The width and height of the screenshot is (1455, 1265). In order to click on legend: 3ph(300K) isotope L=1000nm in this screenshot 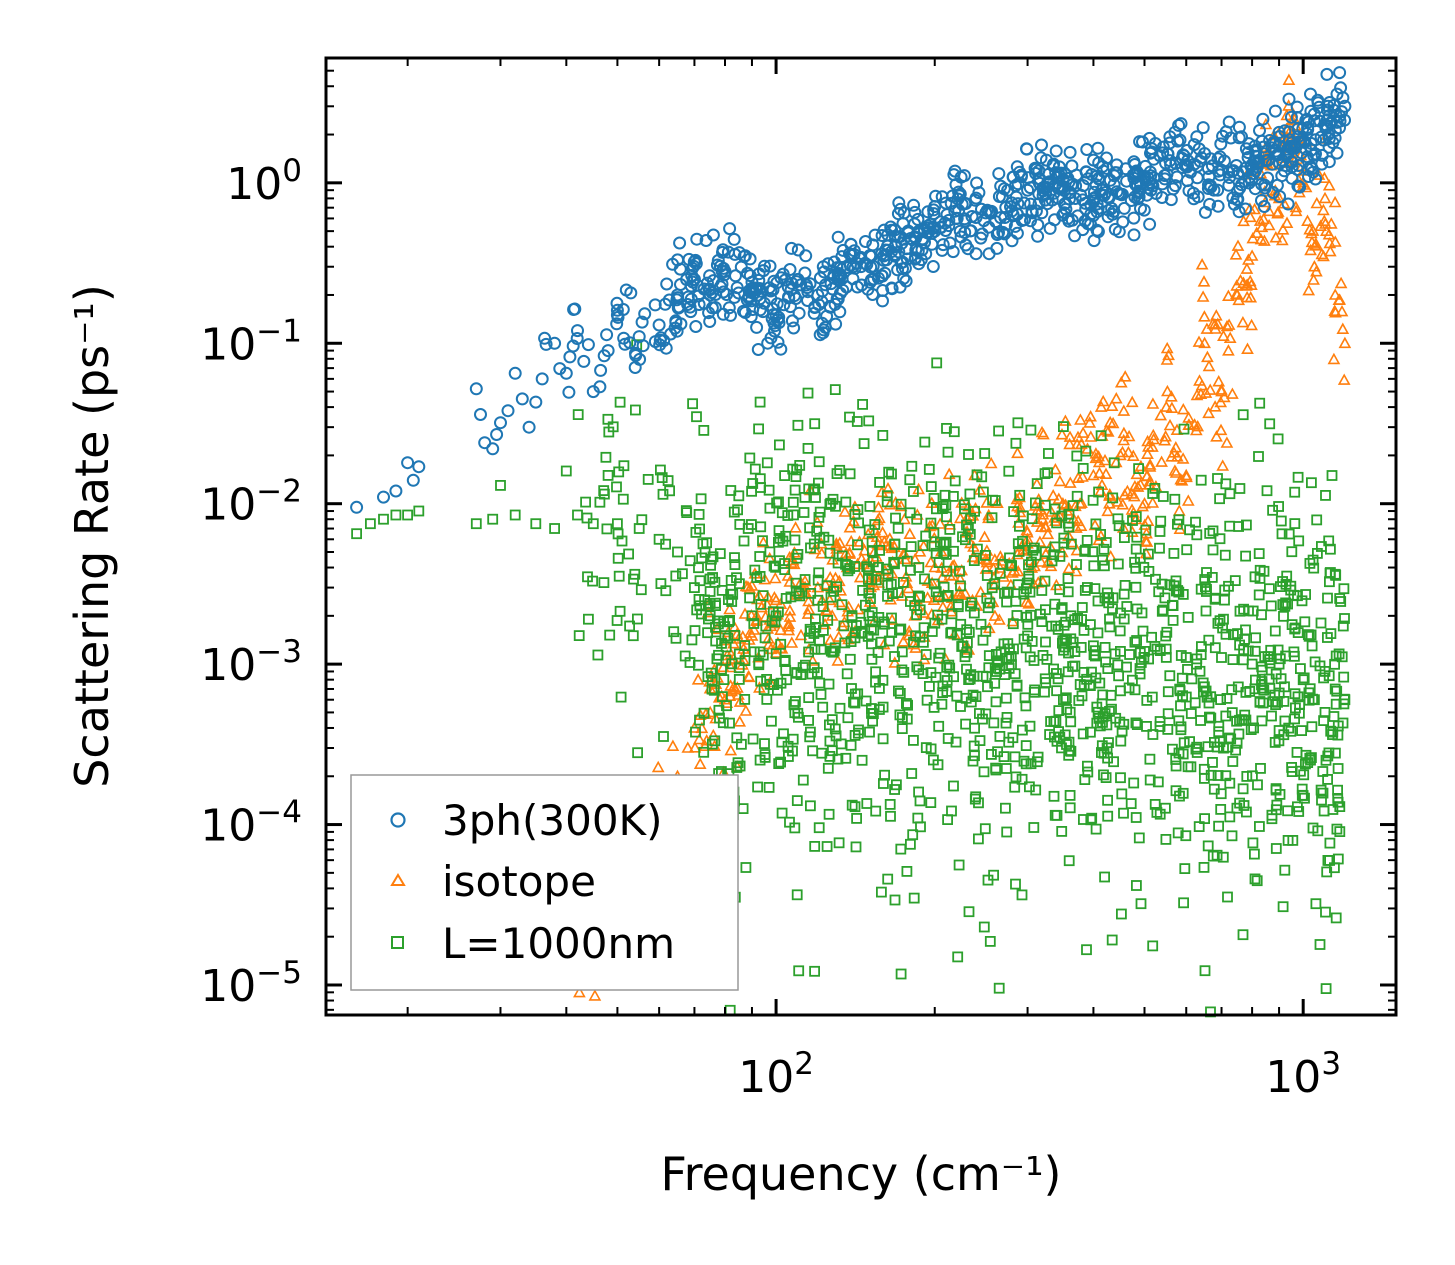, I will do `click(544, 882)`.